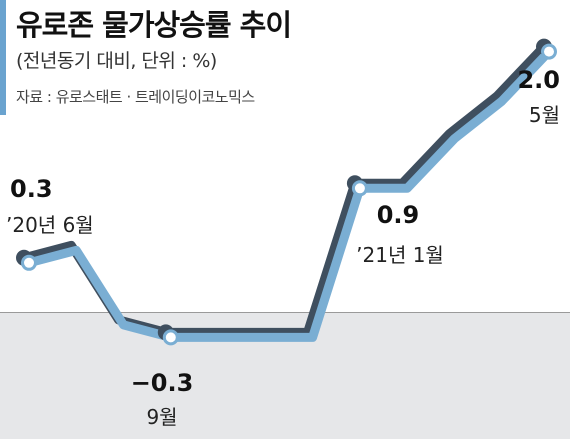 The image size is (570, 439). I want to click on data-label-value: 0.9, so click(398, 215).